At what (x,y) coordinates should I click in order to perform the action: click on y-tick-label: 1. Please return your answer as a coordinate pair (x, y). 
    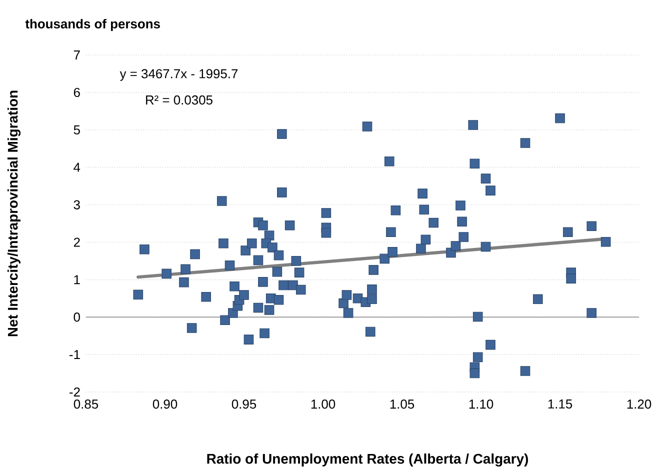
    Looking at the image, I should click on (77, 279).